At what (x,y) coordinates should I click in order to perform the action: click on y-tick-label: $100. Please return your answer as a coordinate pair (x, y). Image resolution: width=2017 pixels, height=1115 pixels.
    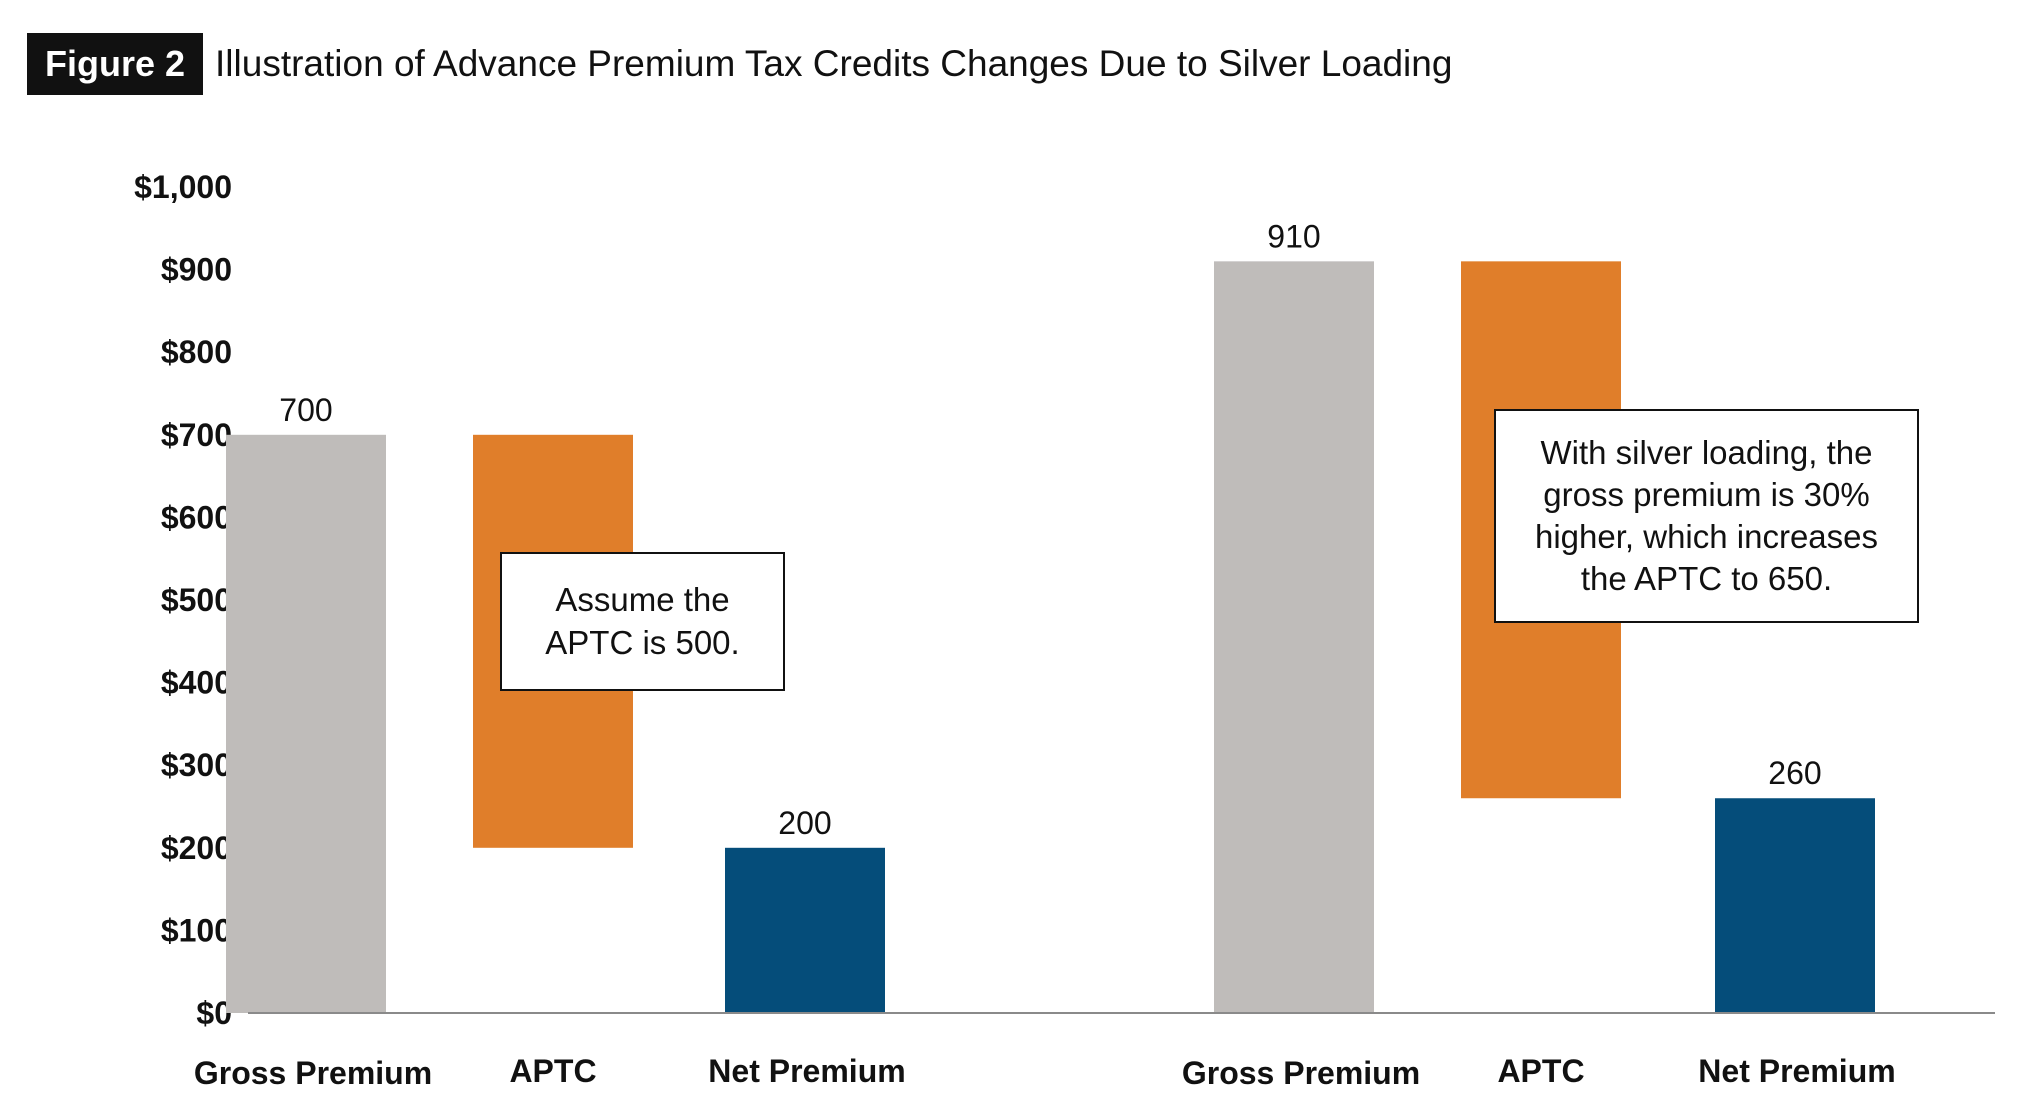
    Looking at the image, I should click on (196, 930).